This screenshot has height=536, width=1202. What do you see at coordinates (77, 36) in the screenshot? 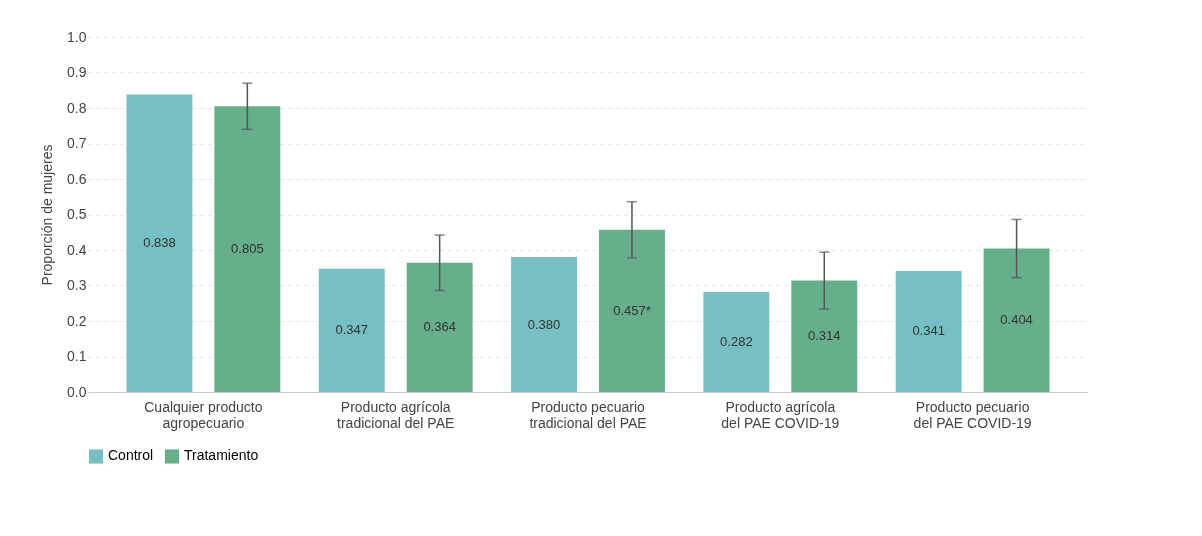
I see `y-tick-label: 1.0` at bounding box center [77, 36].